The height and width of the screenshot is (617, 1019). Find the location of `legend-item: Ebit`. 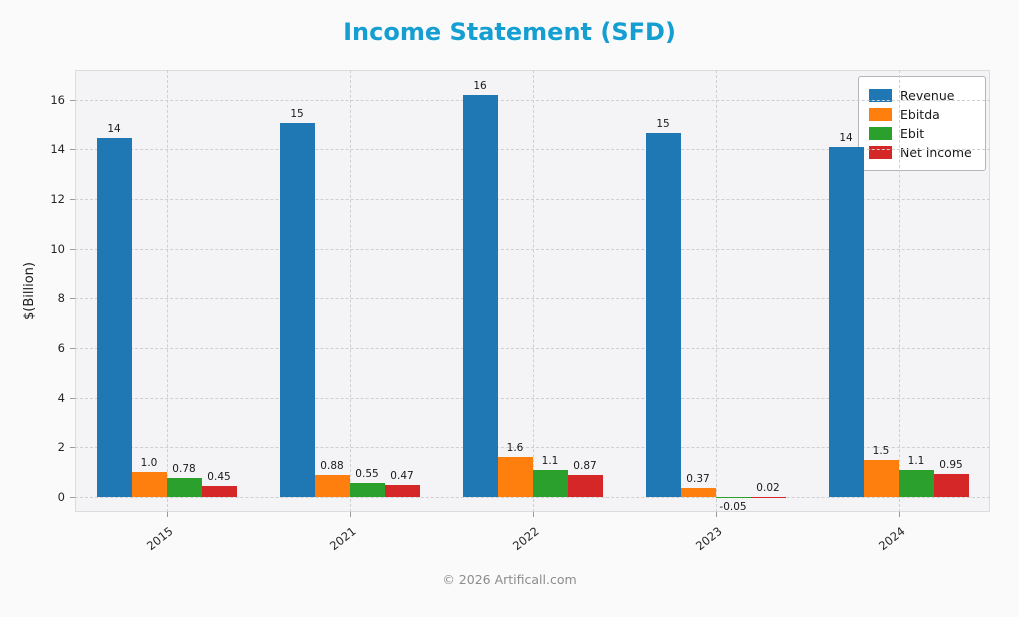

legend-item: Ebit is located at coordinates (922, 133).